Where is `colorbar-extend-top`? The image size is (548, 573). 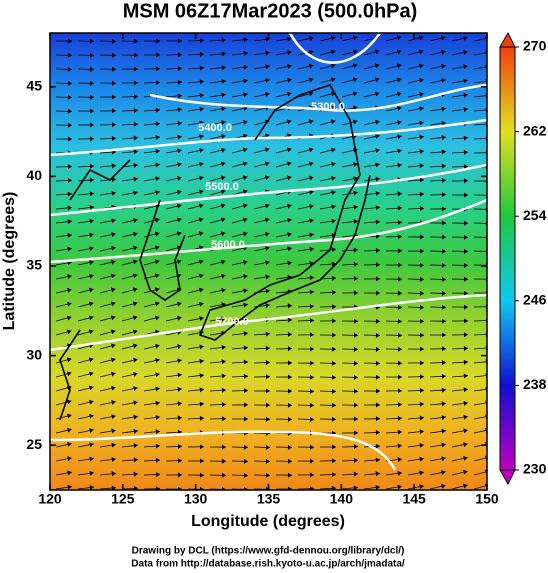 colorbar-extend-top is located at coordinates (507, 39).